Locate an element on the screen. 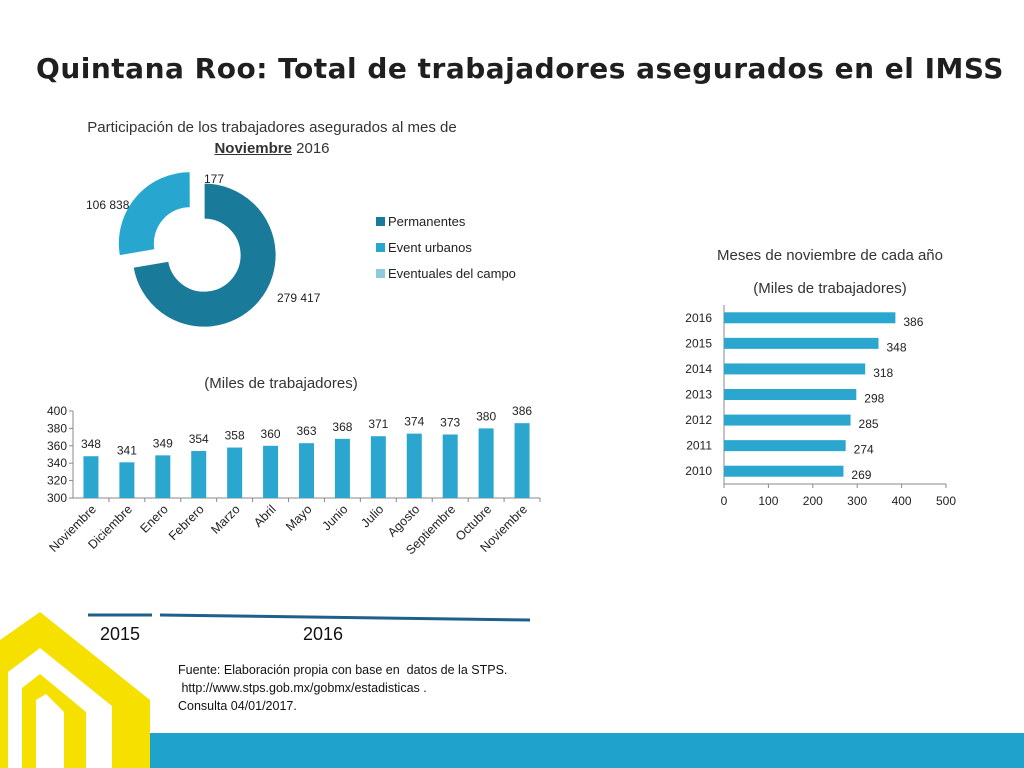 This screenshot has width=1024, height=768. x-tick-label: 100 is located at coordinates (768, 501).